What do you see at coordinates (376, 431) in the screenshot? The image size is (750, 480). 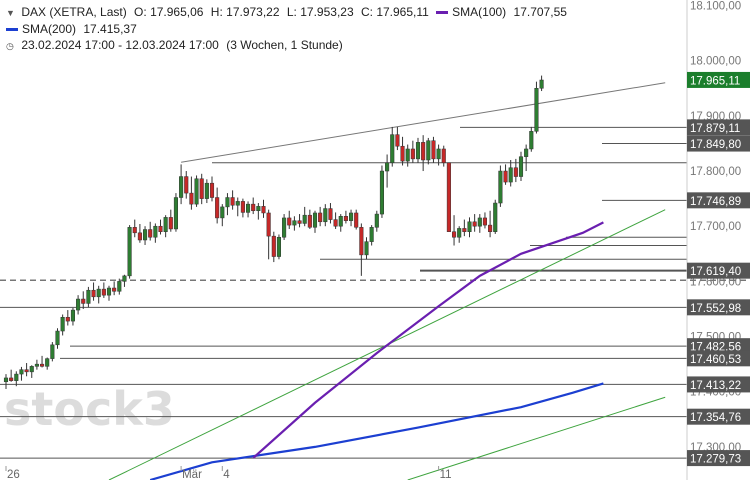 I see `sma200-line` at bounding box center [376, 431].